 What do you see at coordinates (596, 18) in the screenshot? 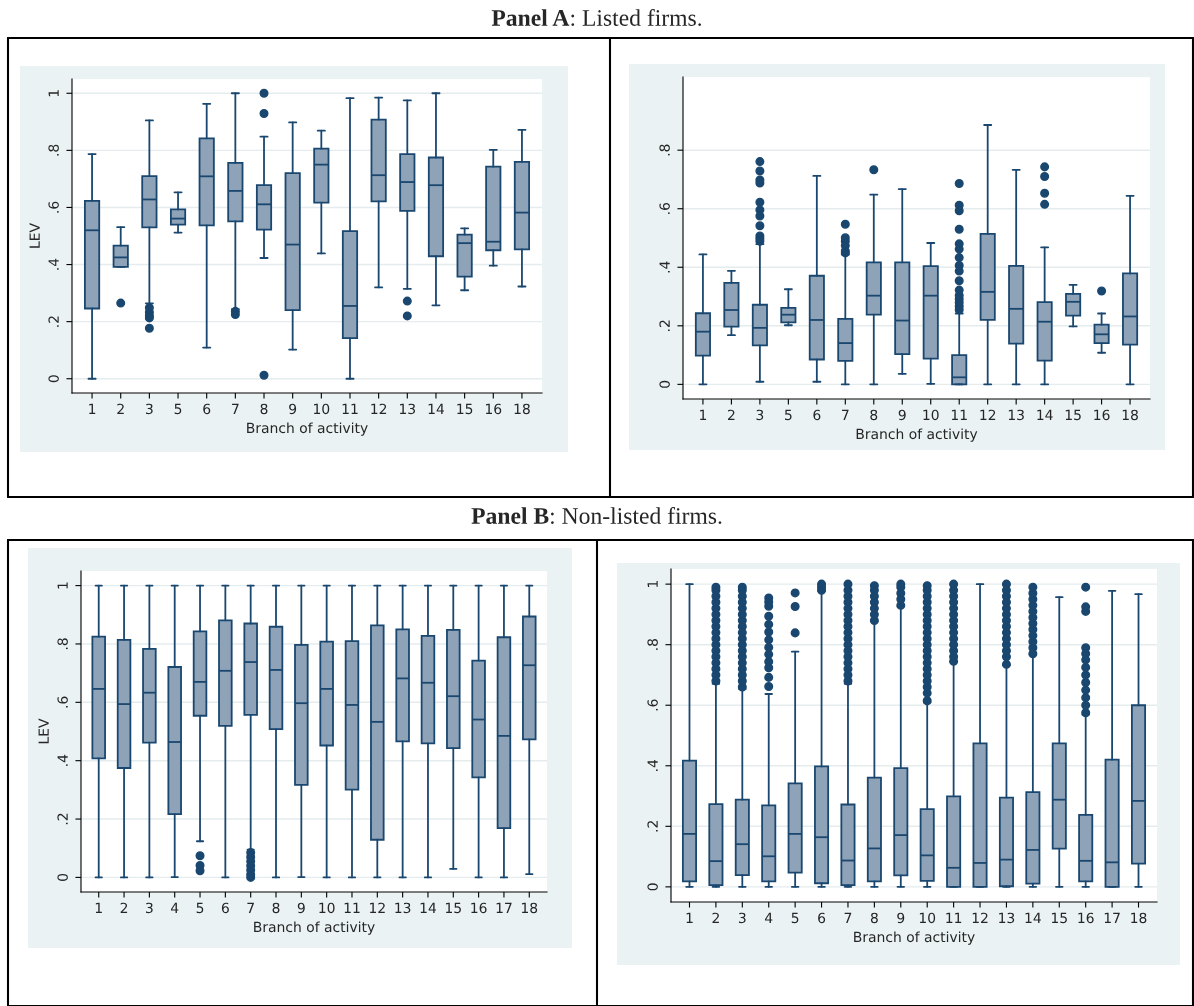
I see `text: Panel A: Listed firms.` at bounding box center [596, 18].